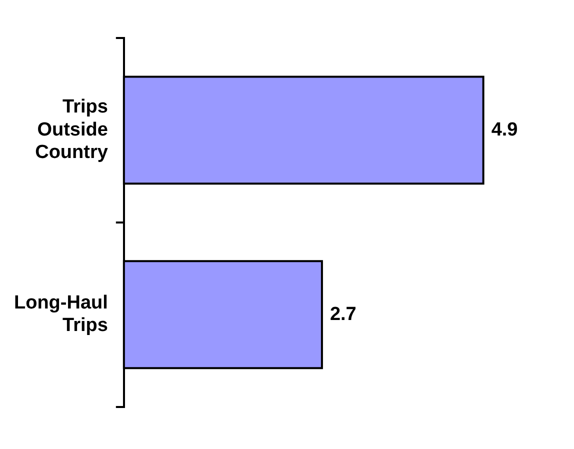  I want to click on data-label: 4.9, so click(504, 129).